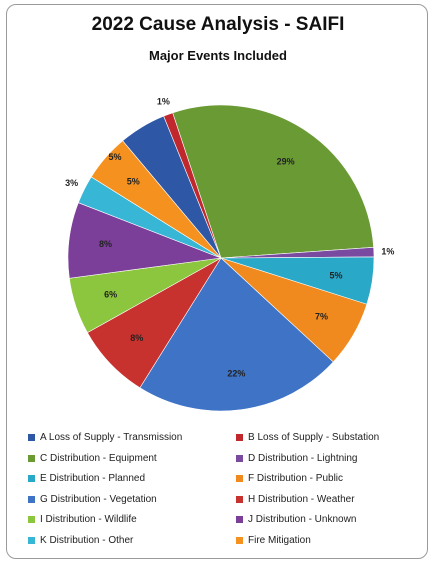  Describe the element at coordinates (296, 478) in the screenshot. I see `legend-label: F Distribution - Public` at that location.